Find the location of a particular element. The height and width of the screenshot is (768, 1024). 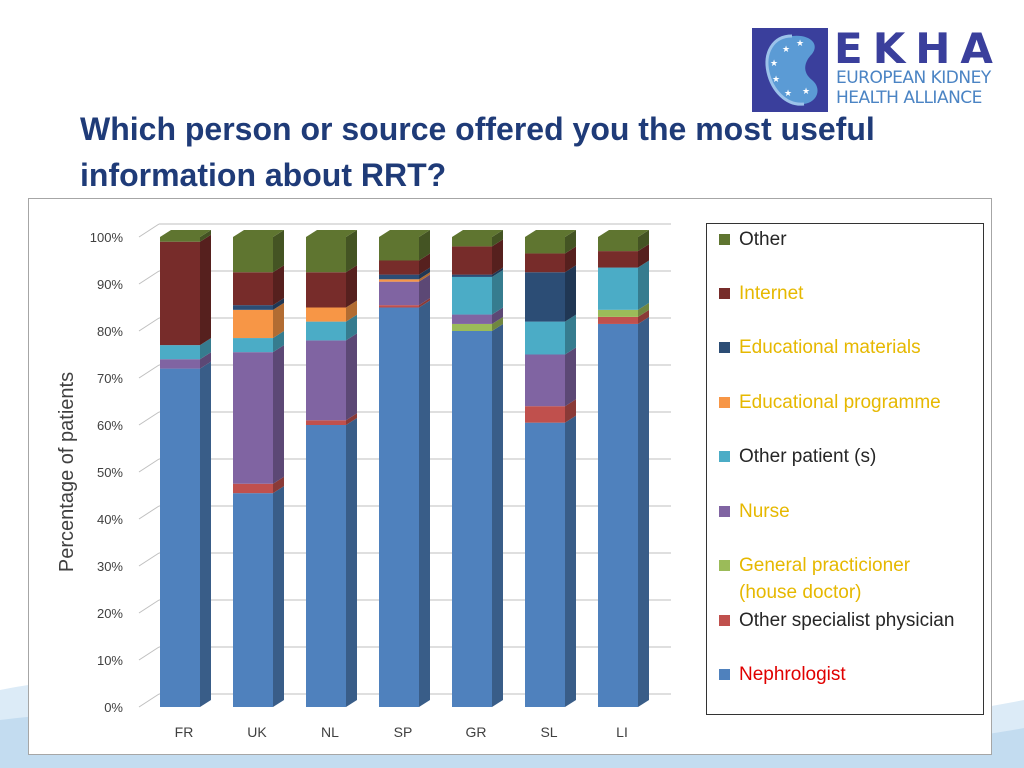

x-tick-label: SP is located at coordinates (403, 732).